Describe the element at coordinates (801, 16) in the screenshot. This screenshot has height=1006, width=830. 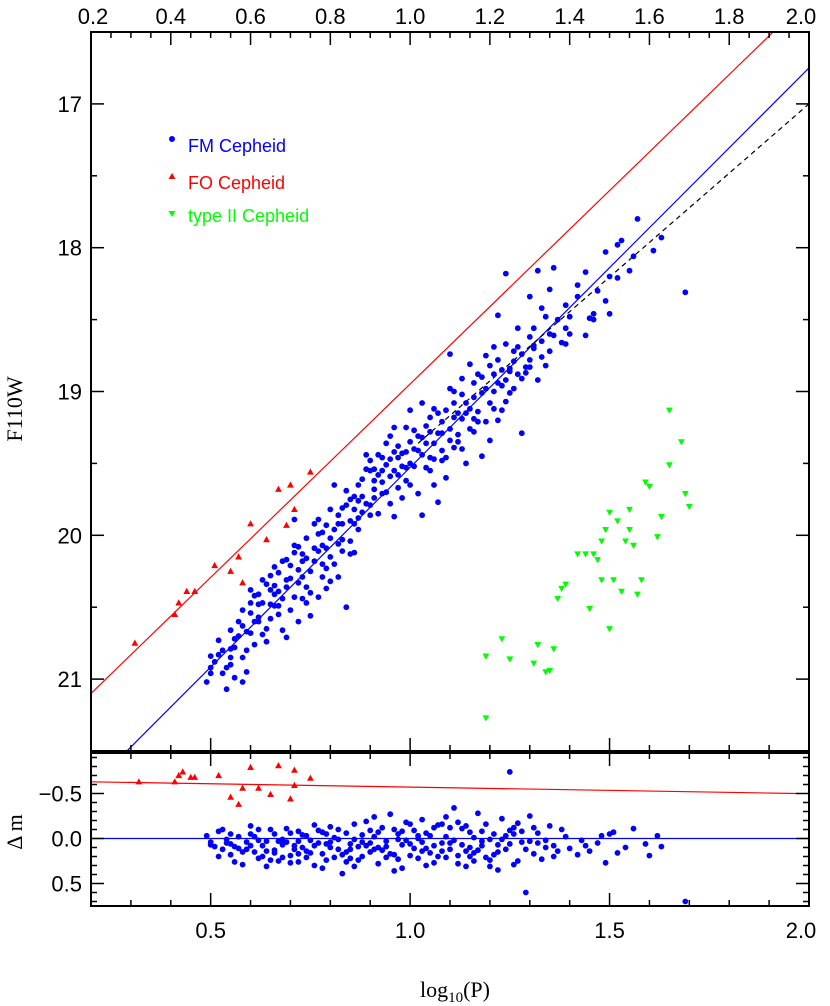
I see `top-tick-label: 2.0` at that location.